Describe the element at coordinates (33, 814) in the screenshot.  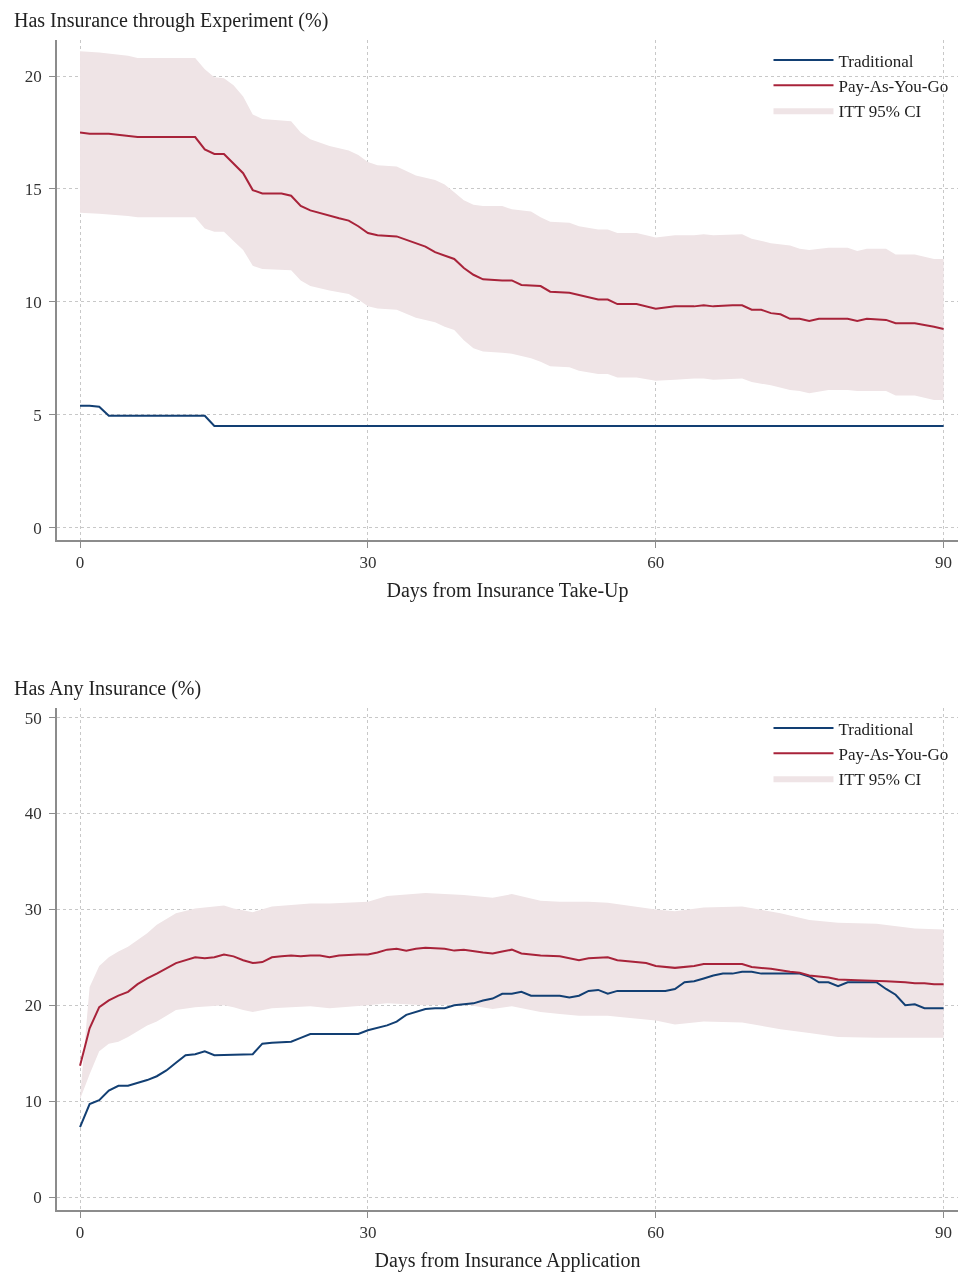
I see `y-tick-label: 40` at that location.